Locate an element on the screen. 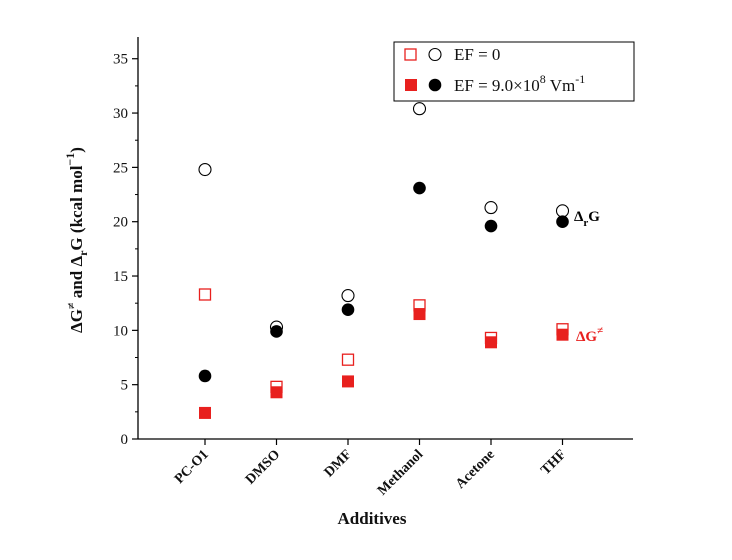  legend-open-circle is located at coordinates (435, 54).